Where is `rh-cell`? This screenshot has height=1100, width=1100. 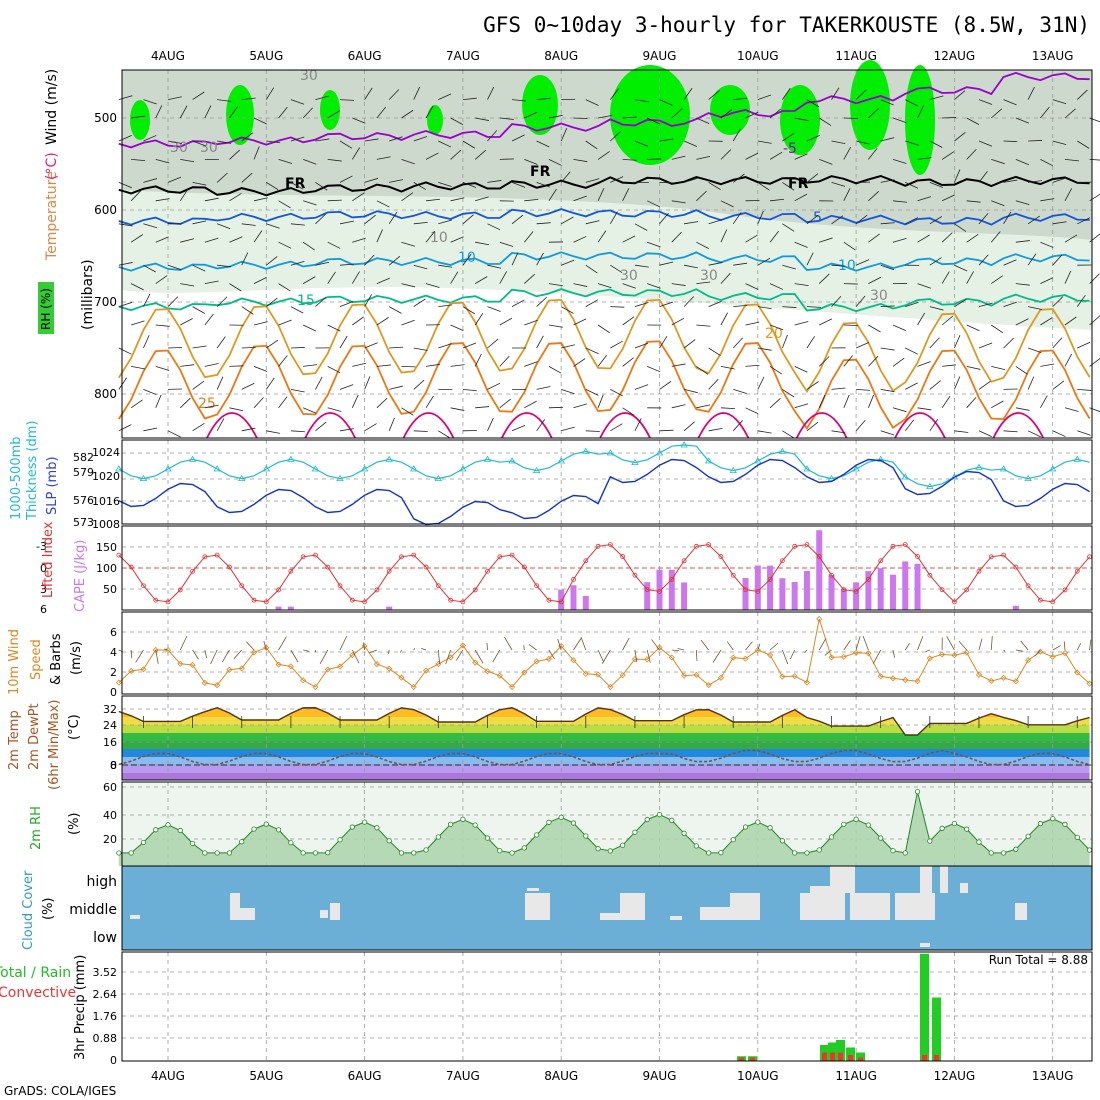
rh-cell is located at coordinates (870, 105).